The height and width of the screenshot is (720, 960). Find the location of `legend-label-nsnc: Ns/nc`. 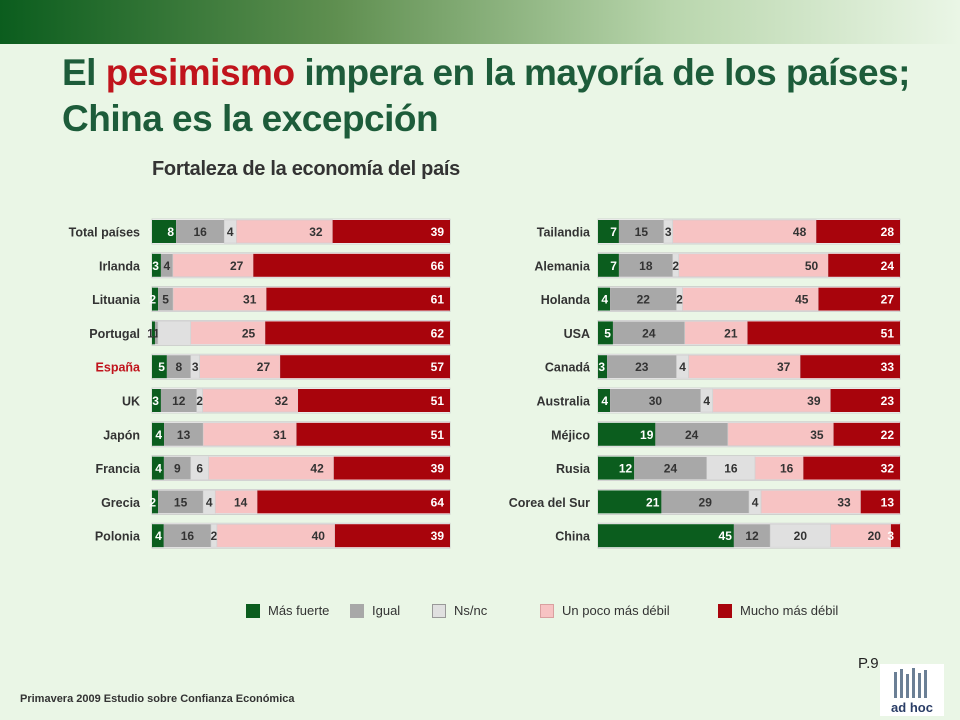

legend-label-nsnc: Ns/nc is located at coordinates (471, 610).